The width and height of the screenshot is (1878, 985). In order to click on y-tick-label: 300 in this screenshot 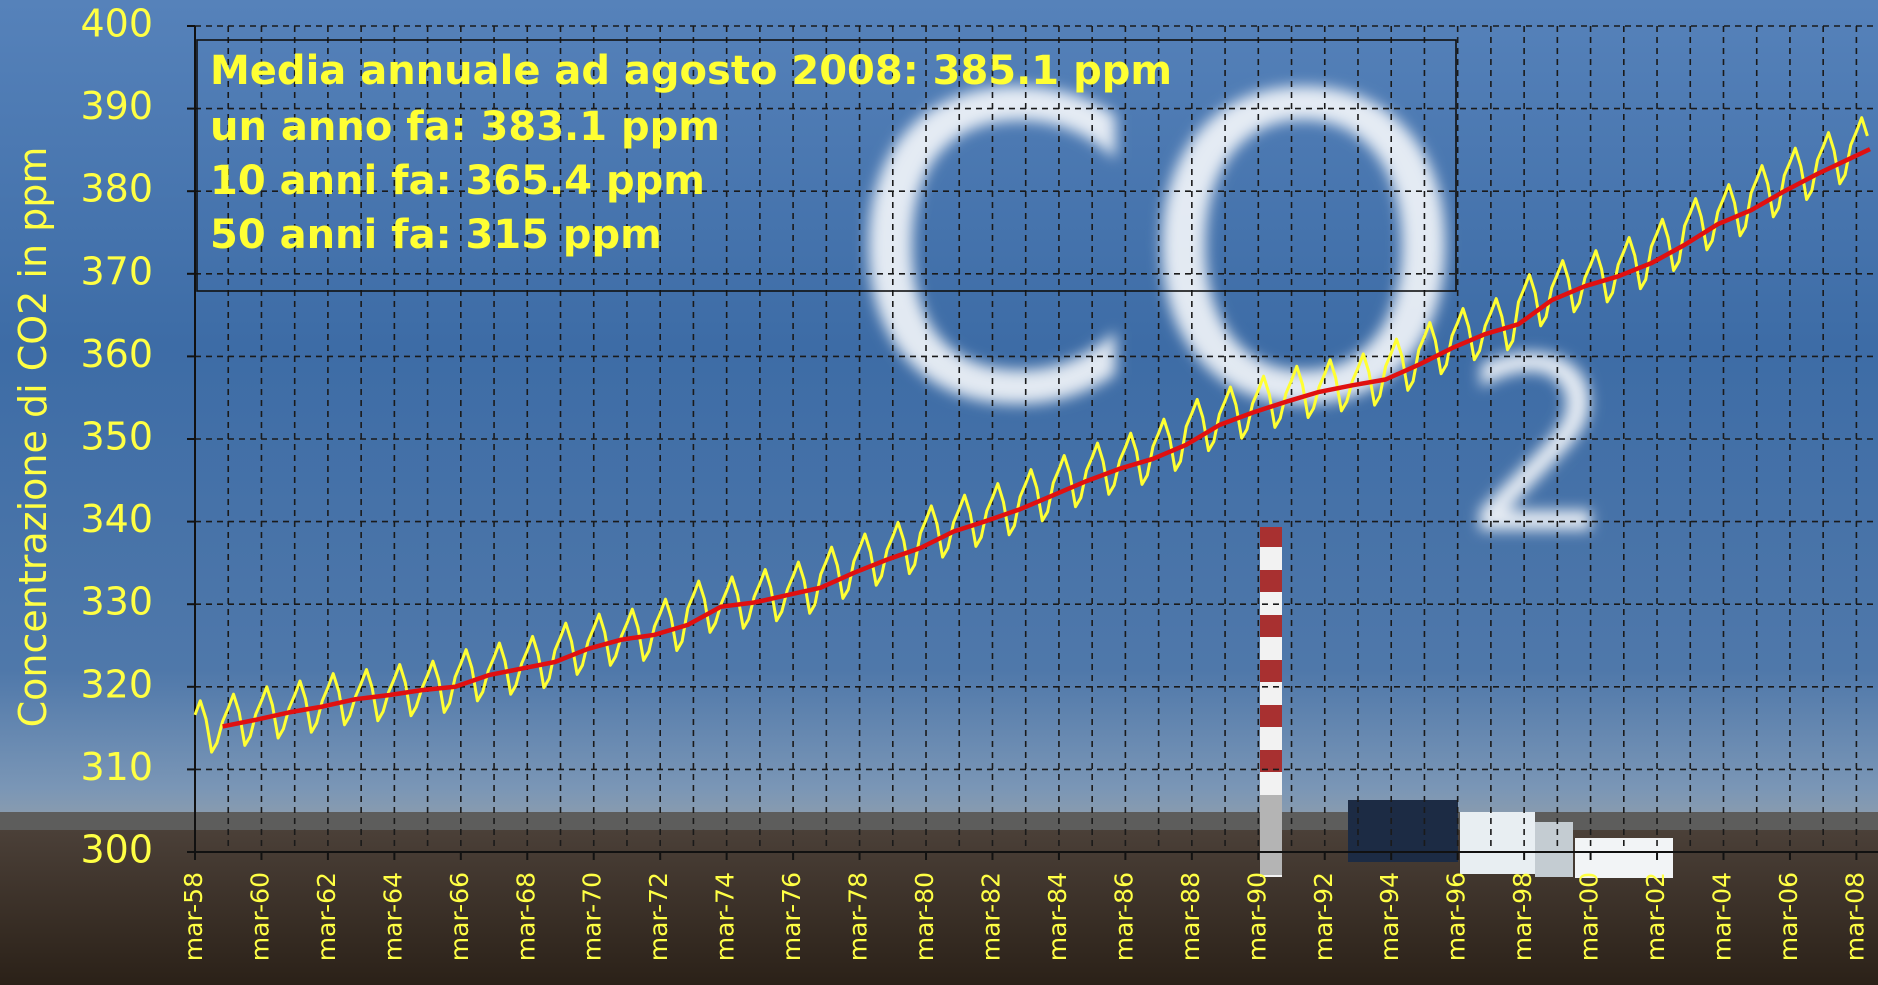, I will do `click(116, 850)`.